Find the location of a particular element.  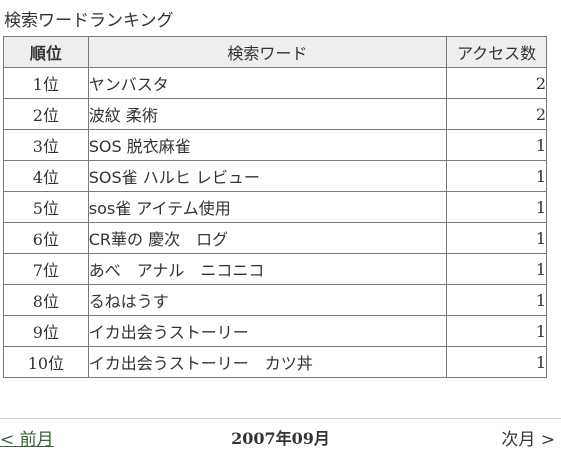

table-row: 9位 イカ出会うストーリー 1 is located at coordinates (275, 331).